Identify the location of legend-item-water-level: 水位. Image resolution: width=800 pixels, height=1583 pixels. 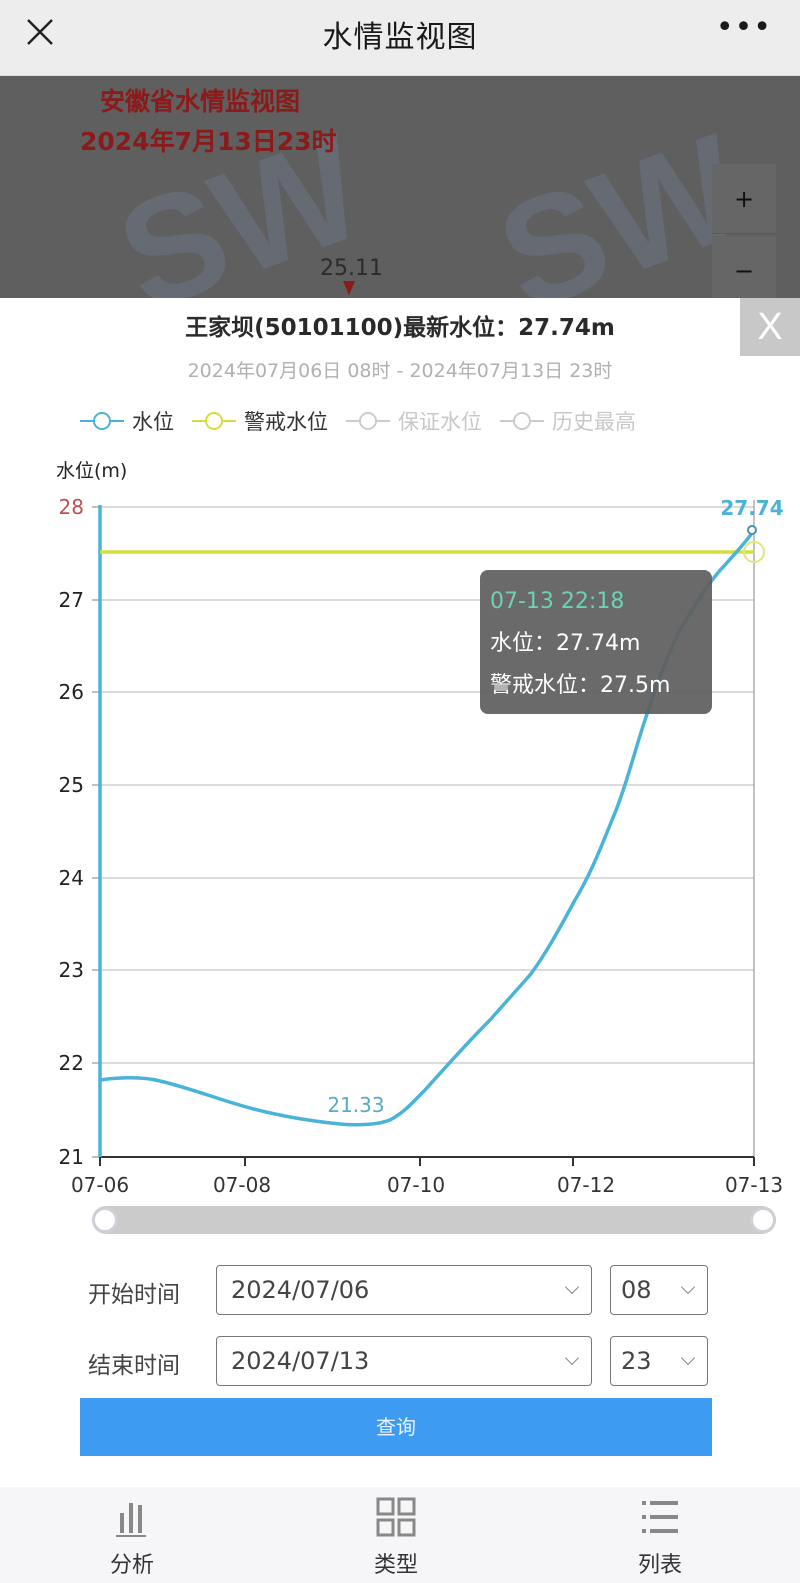
(127, 421).